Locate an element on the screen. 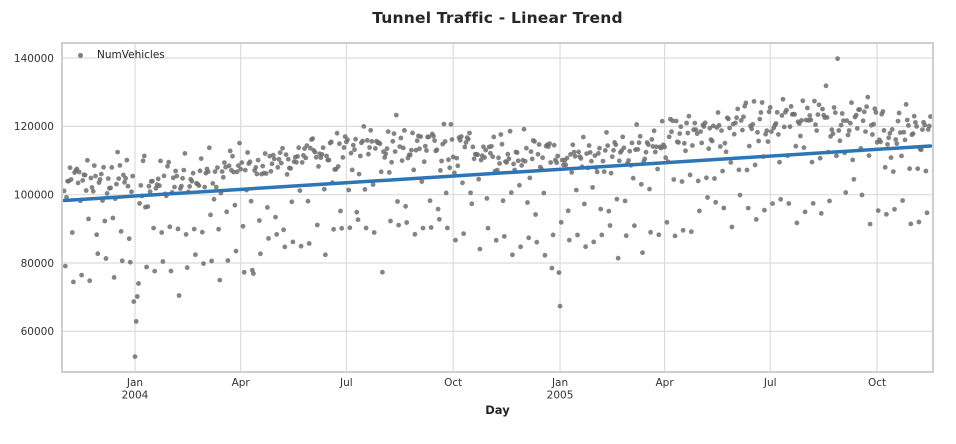  legend-marker-dot-icon is located at coordinates (80, 55).